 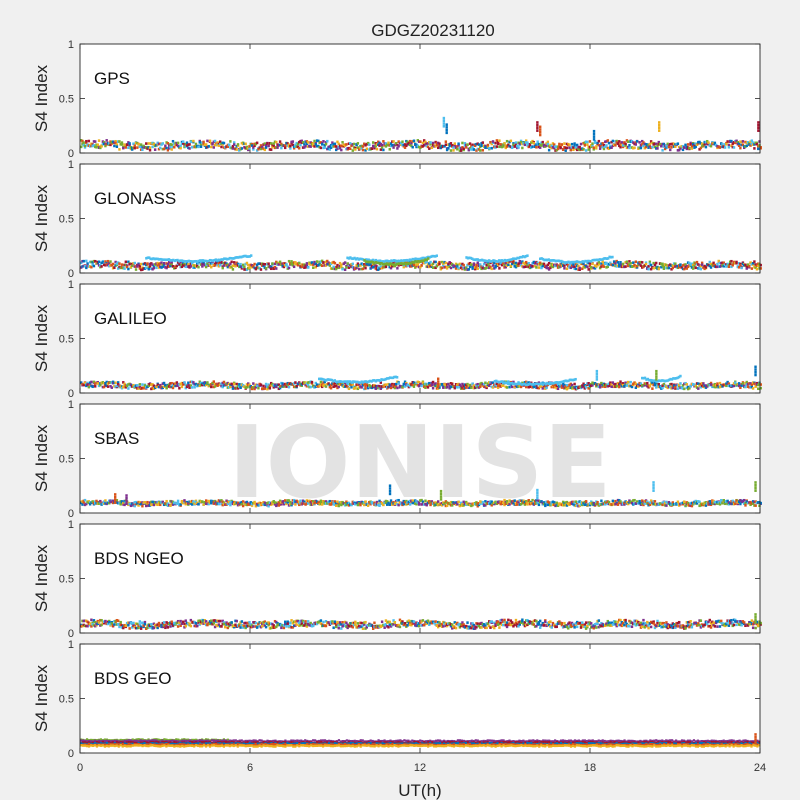 What do you see at coordinates (41, 458) in the screenshot?
I see `y-axis-label: S4 Index` at bounding box center [41, 458].